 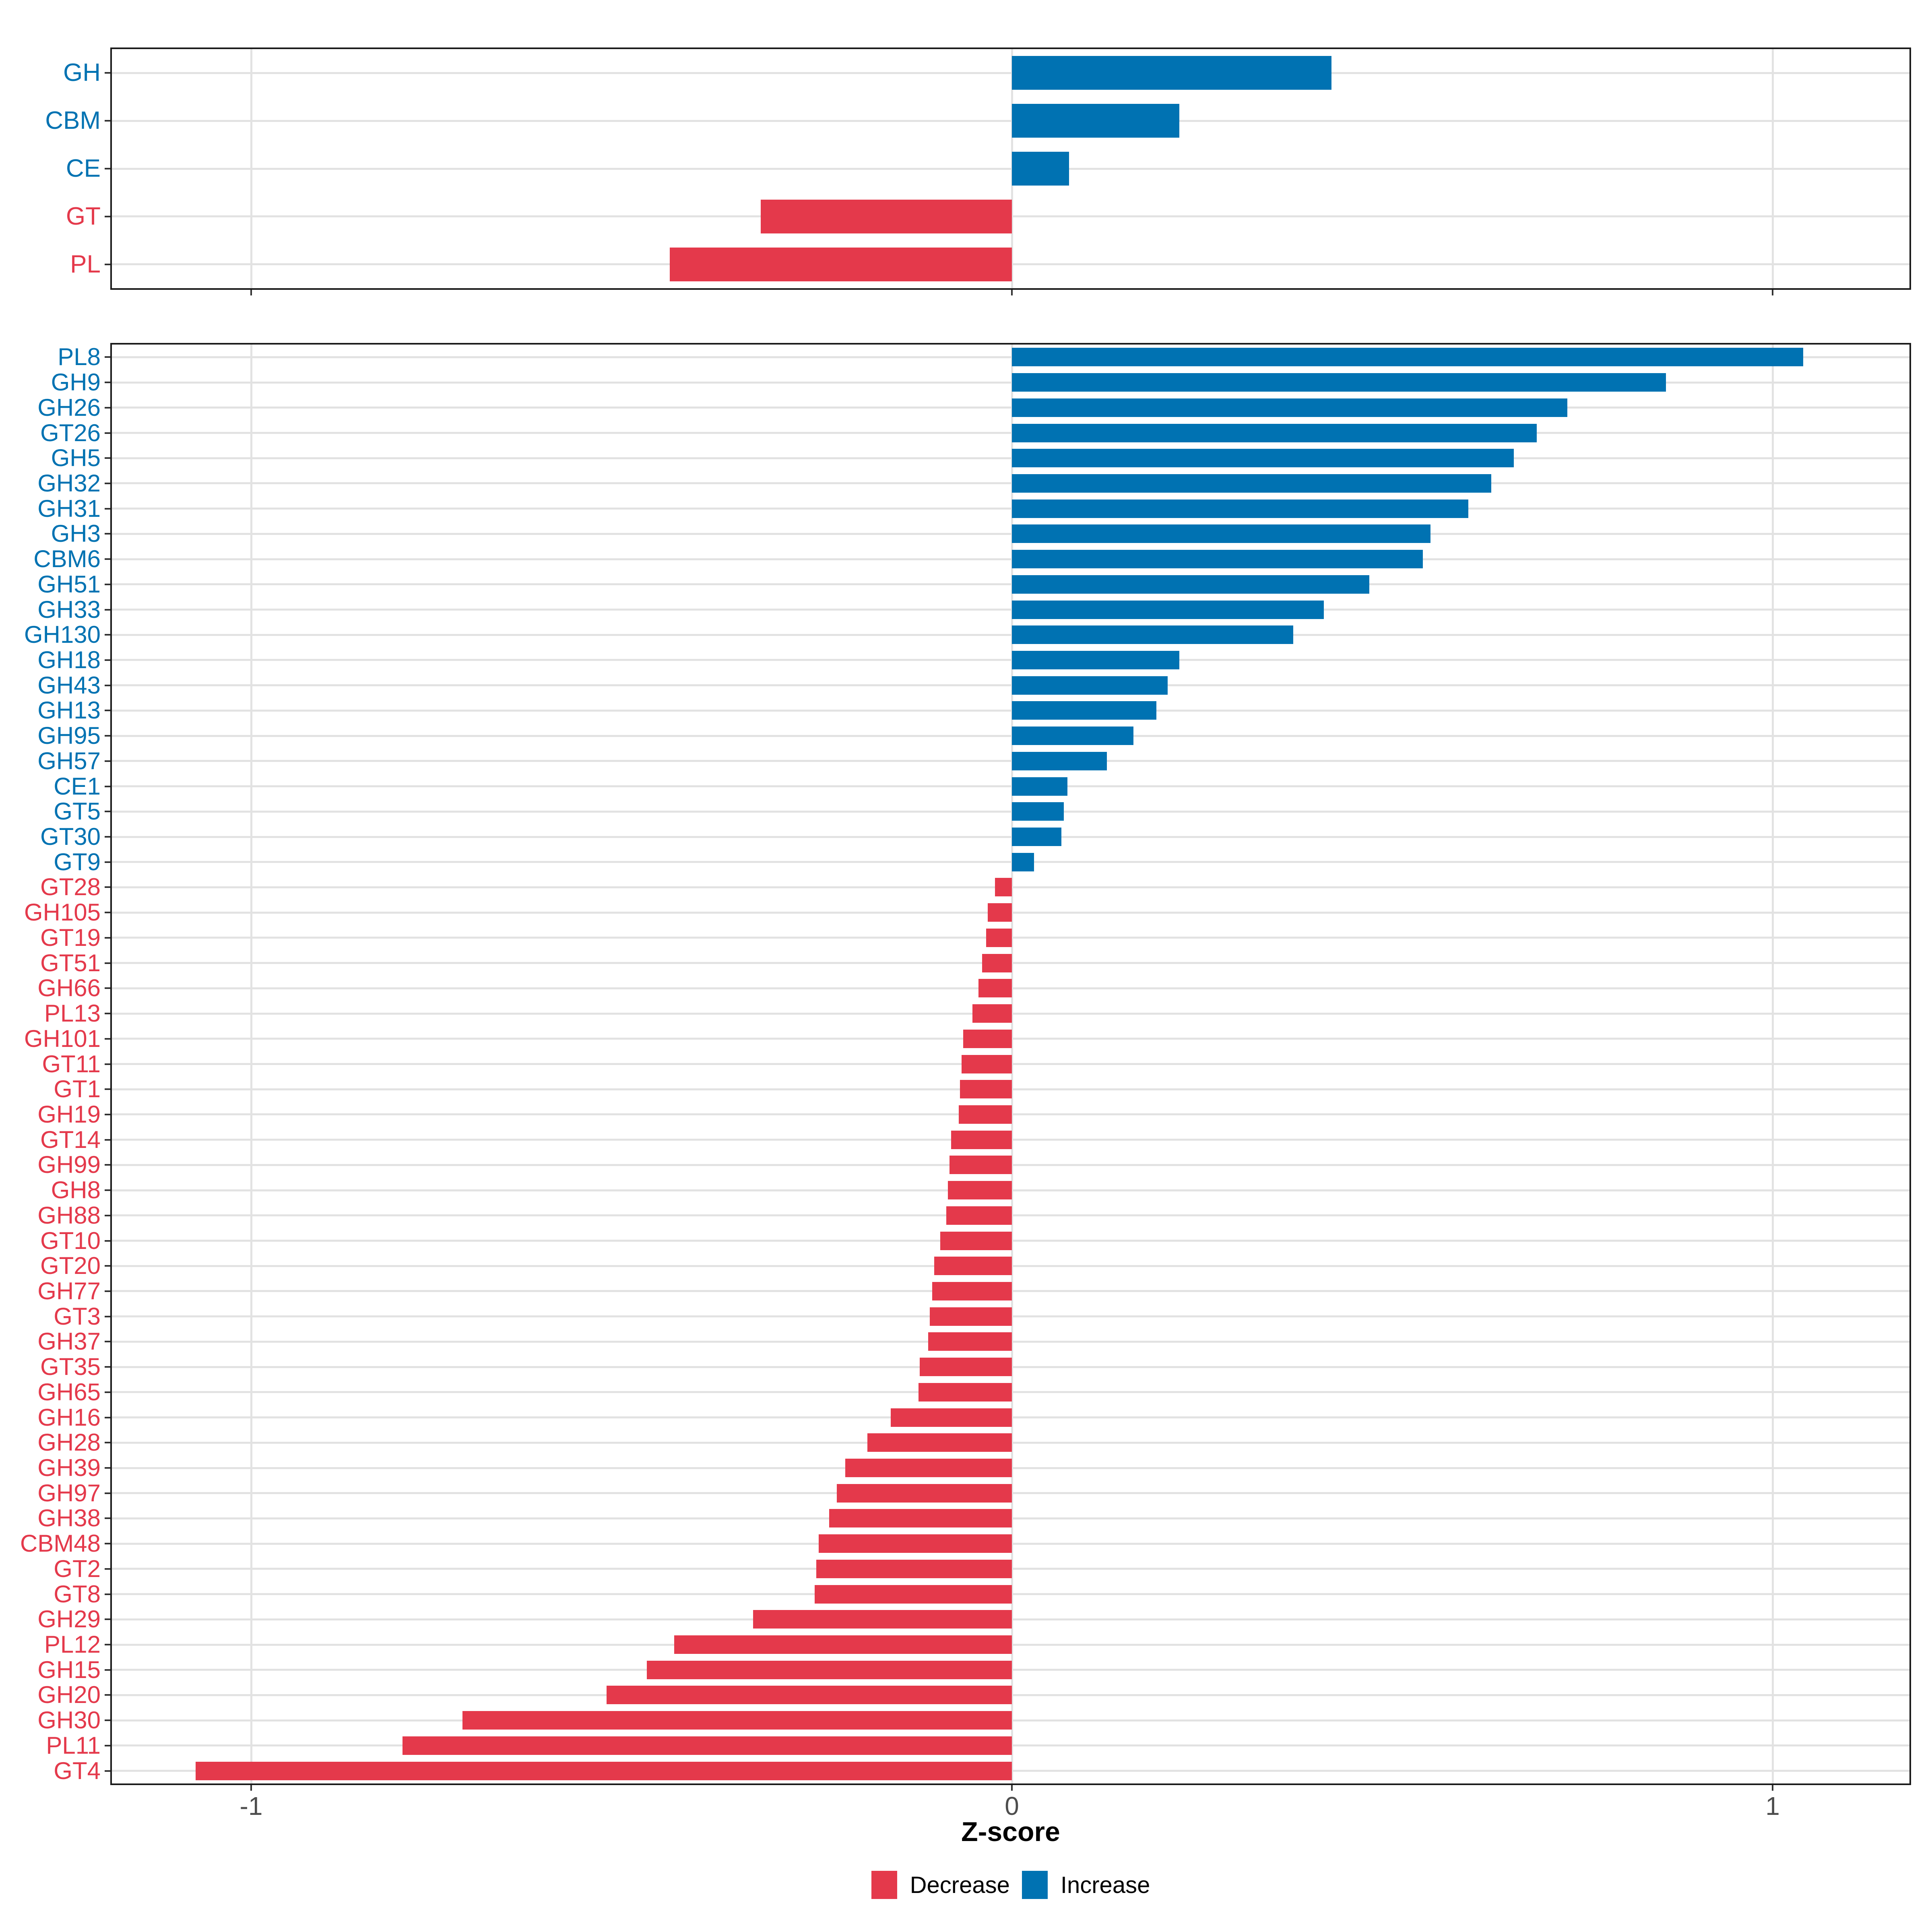 What do you see at coordinates (1168, 609) in the screenshot?
I see `bar-gh33` at bounding box center [1168, 609].